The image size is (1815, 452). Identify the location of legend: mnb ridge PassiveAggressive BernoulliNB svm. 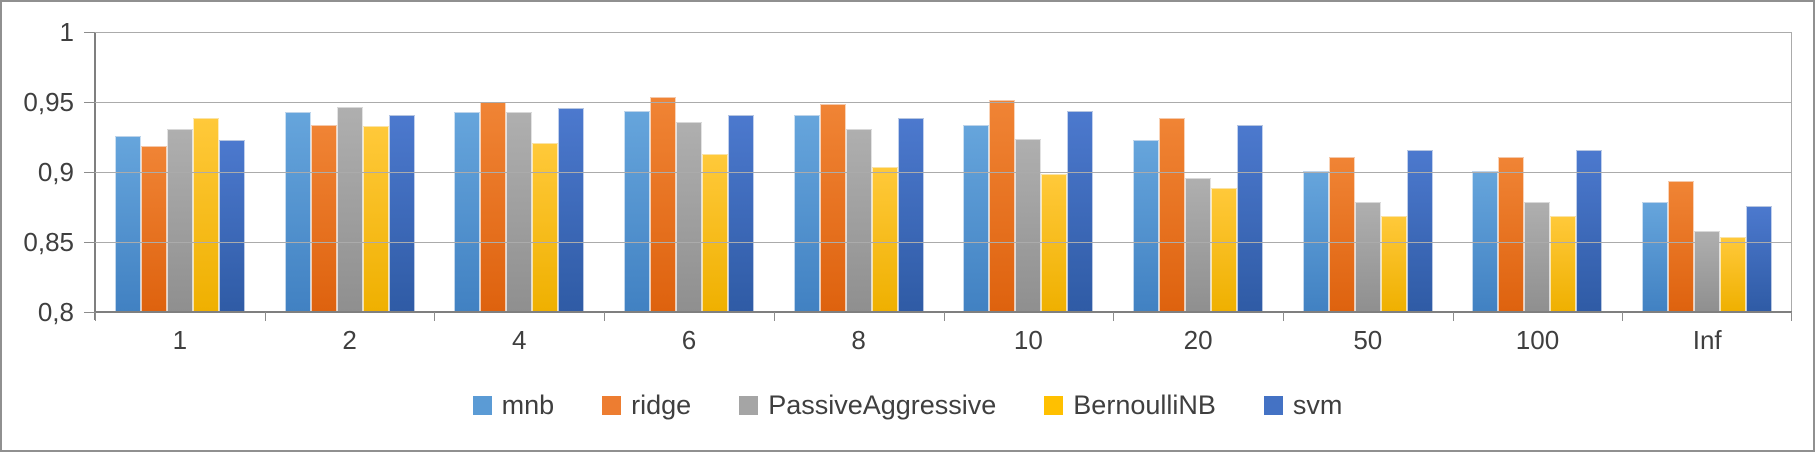
(907, 405).